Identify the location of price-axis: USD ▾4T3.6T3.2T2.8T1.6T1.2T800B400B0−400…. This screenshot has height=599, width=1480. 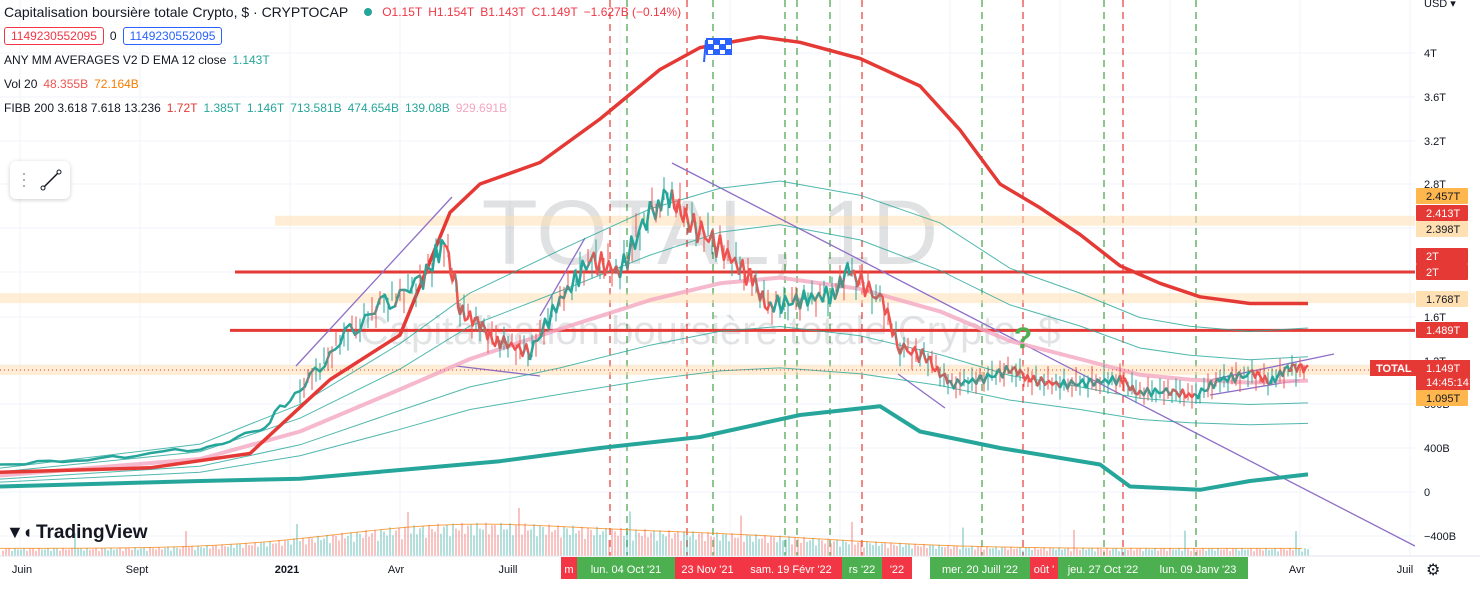
(1425, 278).